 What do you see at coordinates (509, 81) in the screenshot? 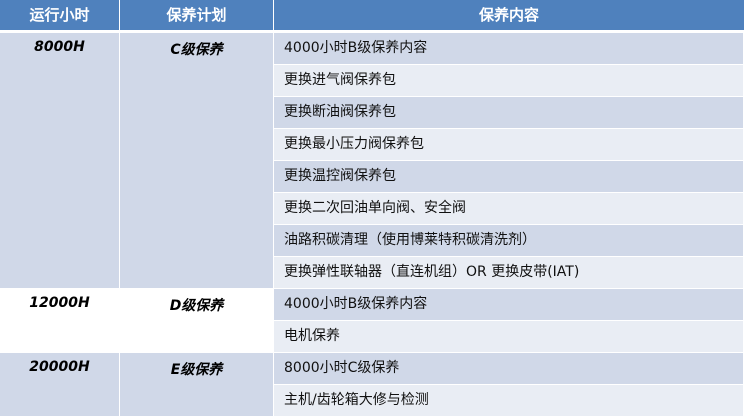
I see `table-row: 更换进气阀保养包` at bounding box center [509, 81].